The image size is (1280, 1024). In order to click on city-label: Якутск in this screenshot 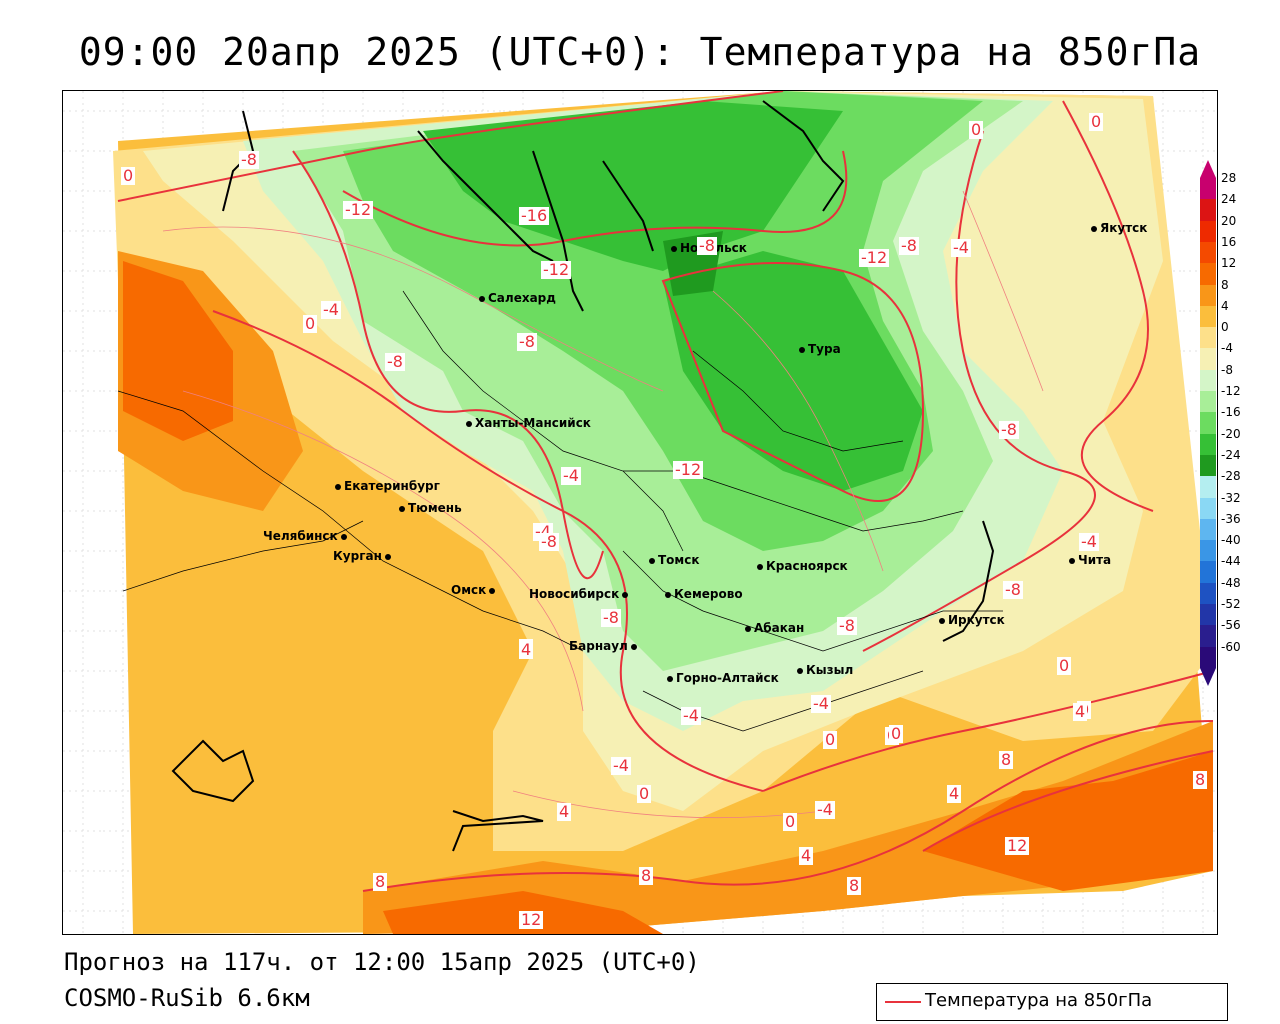, I will do `click(1124, 228)`.